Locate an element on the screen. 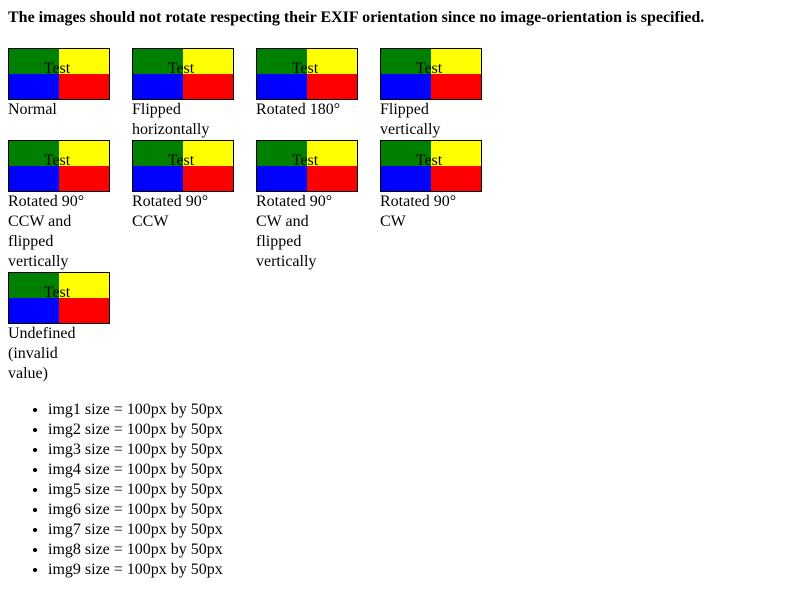  image-caption: Flipped horizontally is located at coordinates (171, 119).